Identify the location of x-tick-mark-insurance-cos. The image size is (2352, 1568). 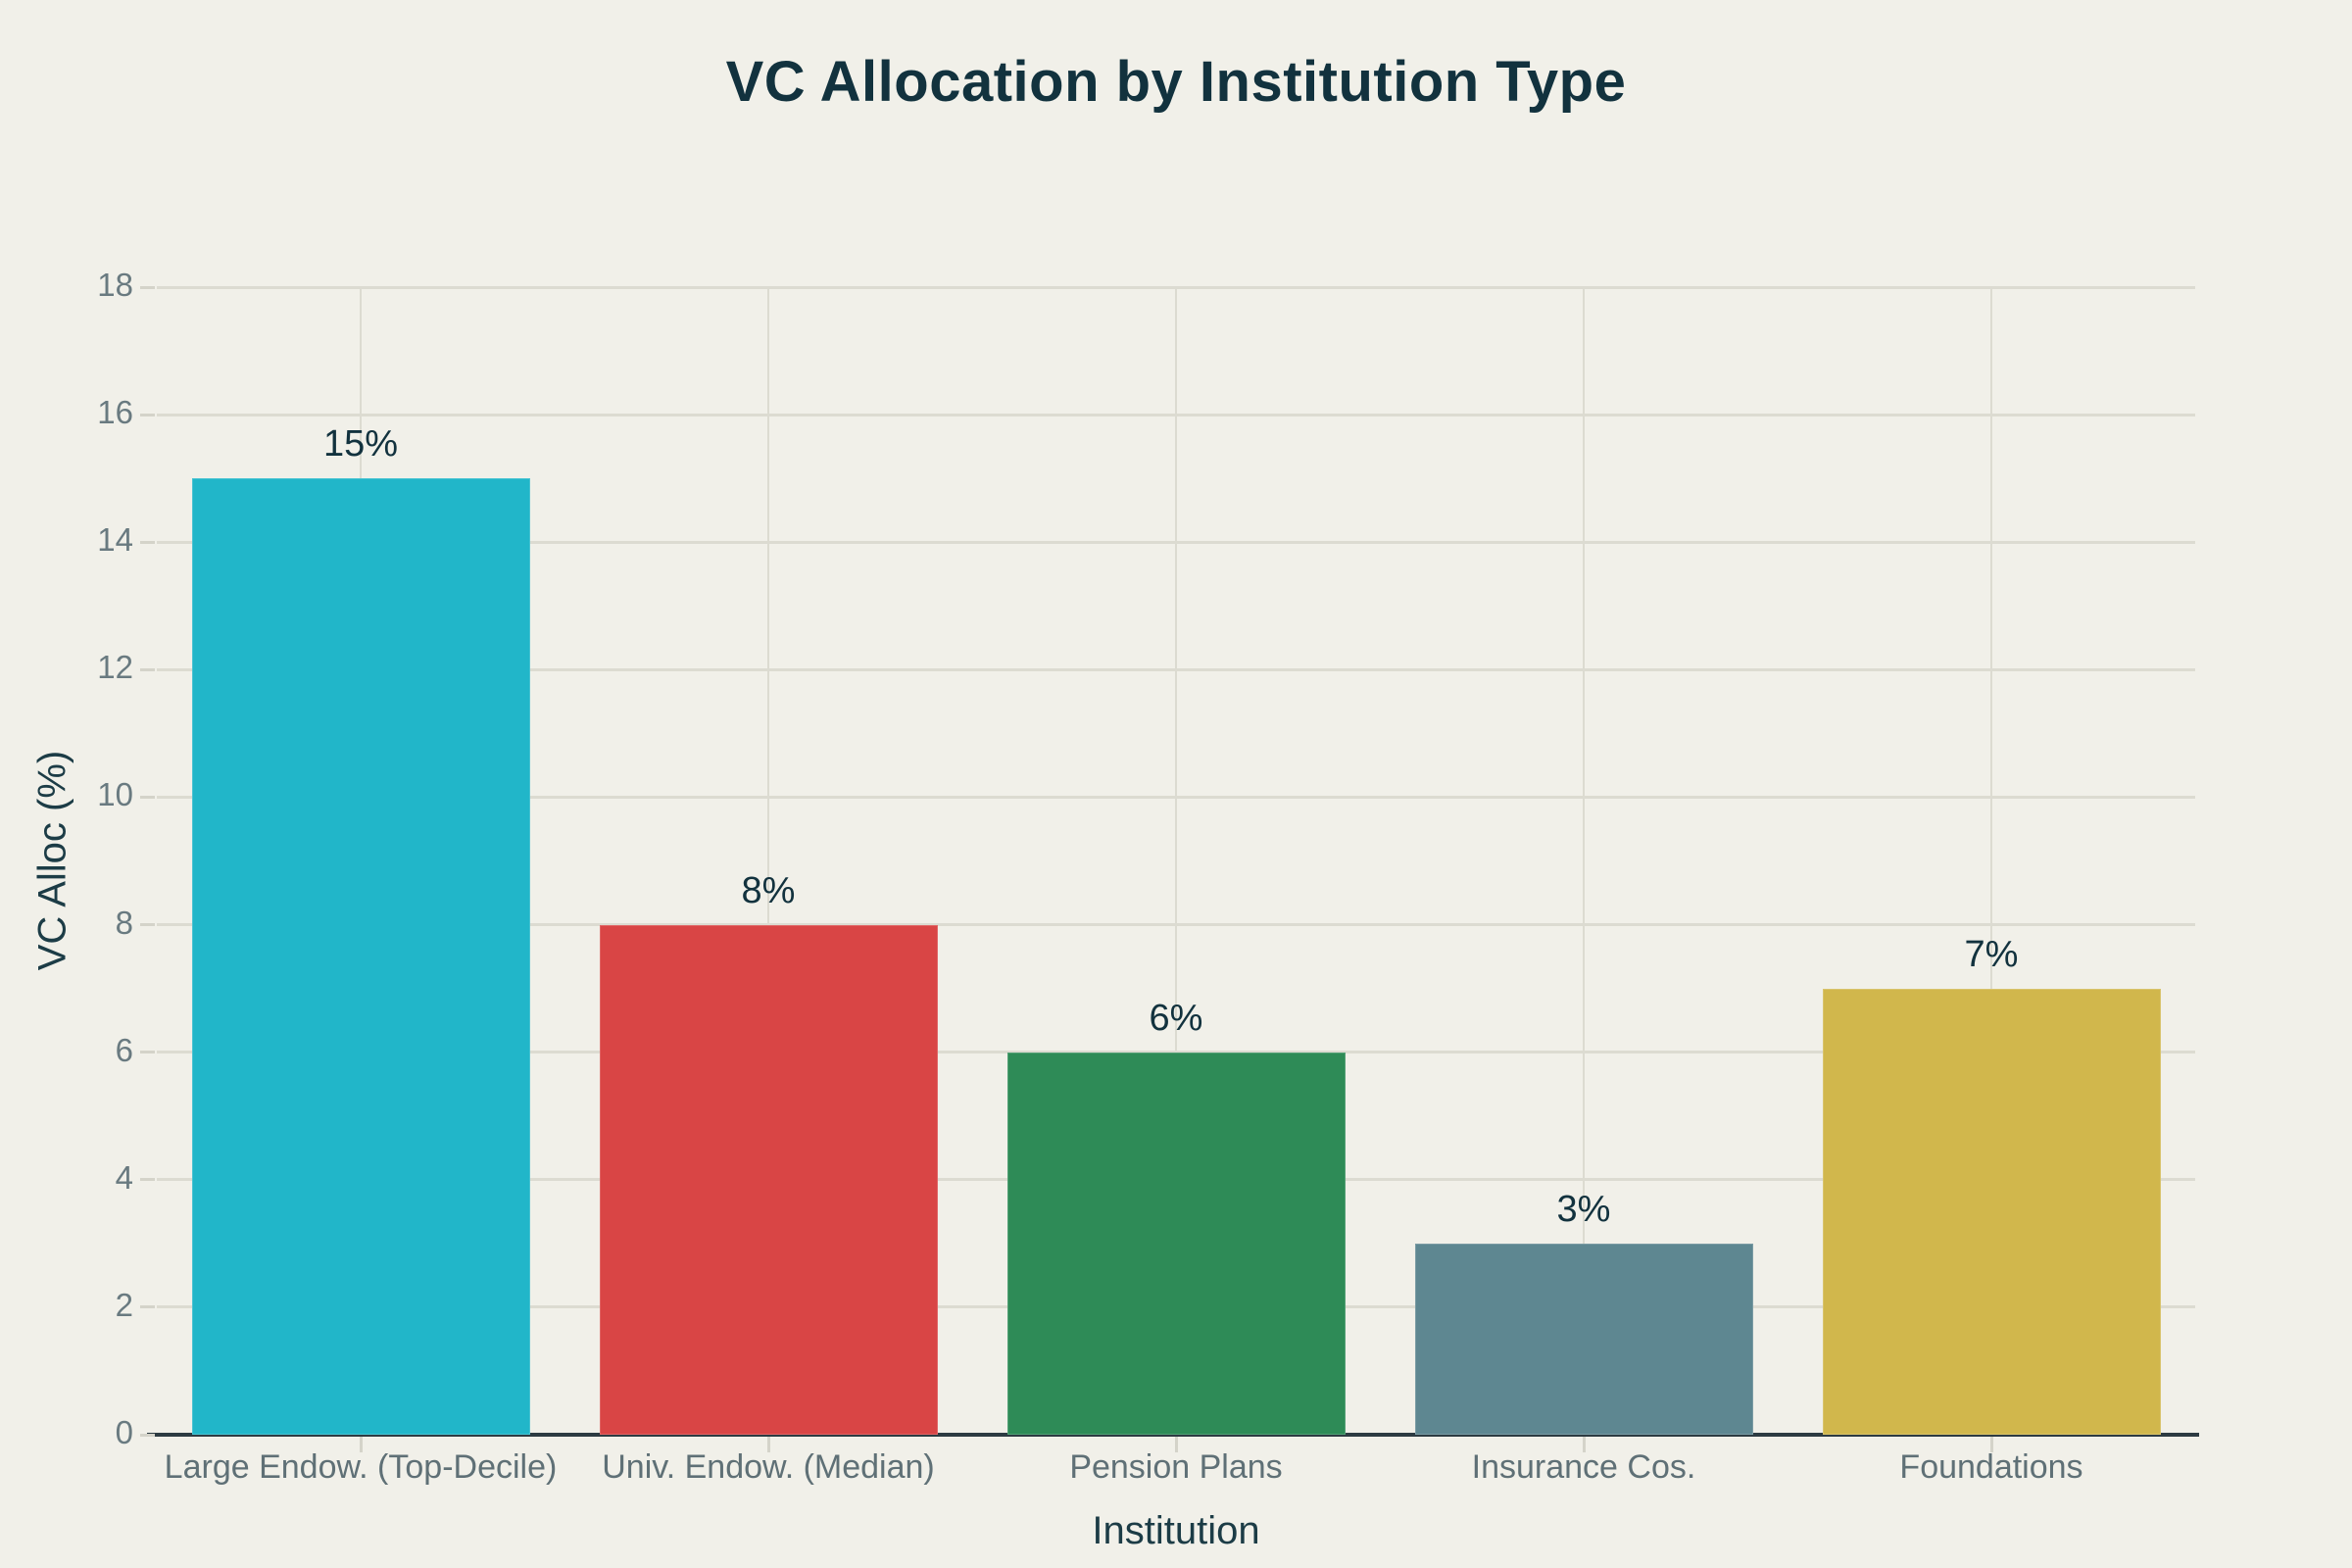
(1584, 1444).